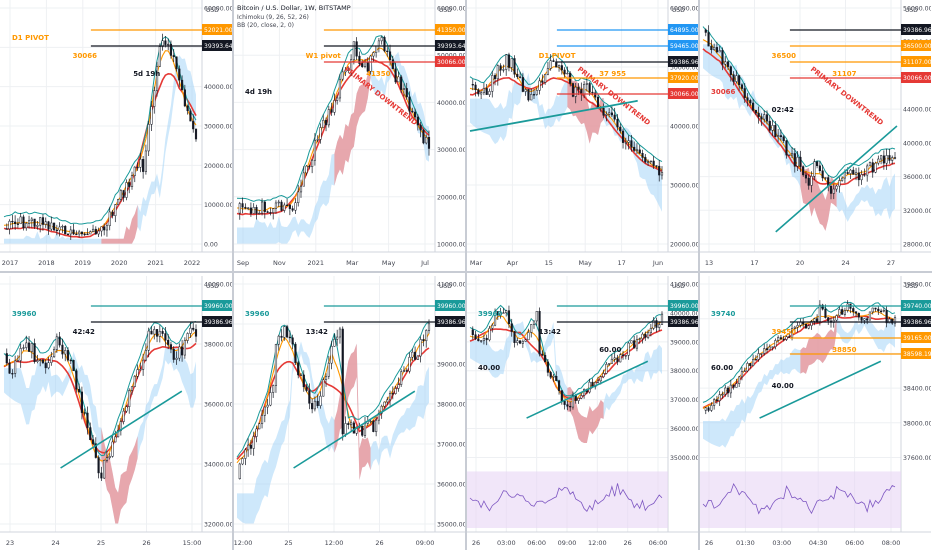 Image resolution: width=932 pixels, height=550 pixels. What do you see at coordinates (612, 74) in the screenshot?
I see `annotation-label: 37 955` at bounding box center [612, 74].